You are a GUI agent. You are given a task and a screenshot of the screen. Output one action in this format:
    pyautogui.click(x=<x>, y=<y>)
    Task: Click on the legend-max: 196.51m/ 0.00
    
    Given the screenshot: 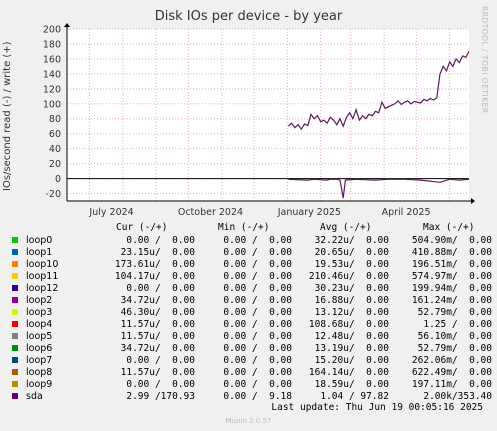 What is the action you would take?
    pyautogui.click(x=451, y=264)
    